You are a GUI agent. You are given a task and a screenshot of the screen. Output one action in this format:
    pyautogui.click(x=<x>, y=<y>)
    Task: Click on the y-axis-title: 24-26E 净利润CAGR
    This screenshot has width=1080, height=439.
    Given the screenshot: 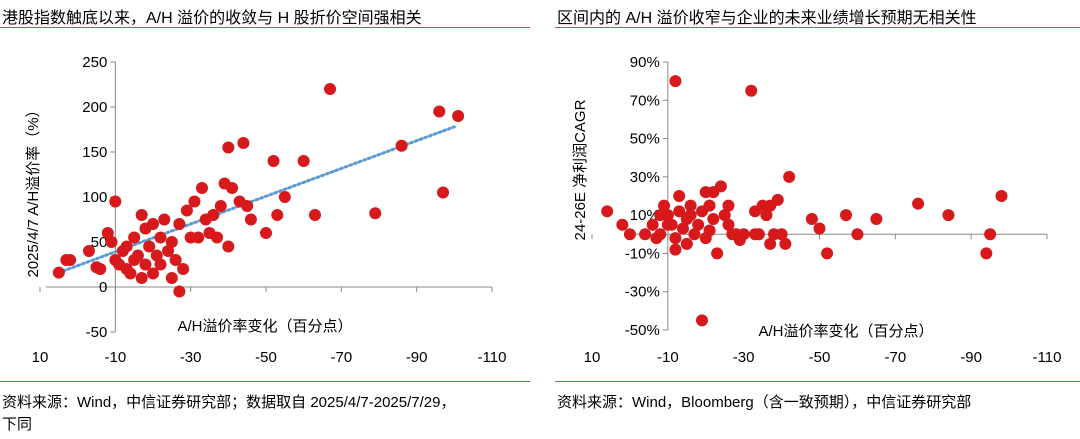 What is the action you would take?
    pyautogui.click(x=580, y=169)
    